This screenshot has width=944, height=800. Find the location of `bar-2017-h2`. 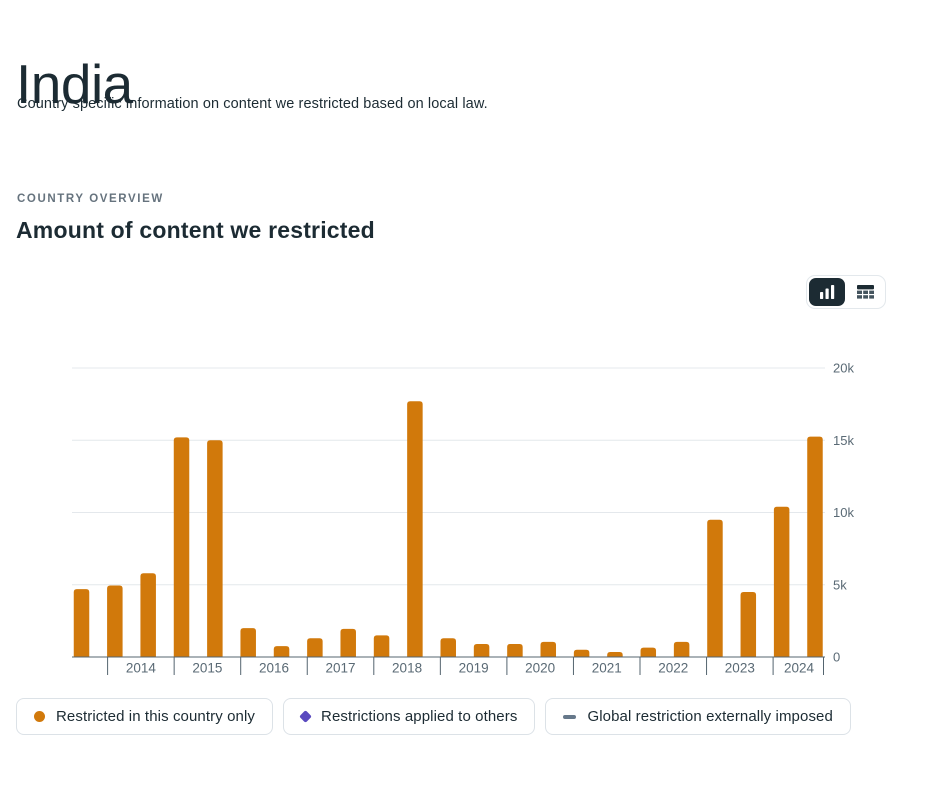

bar-2017-h2 is located at coordinates (348, 642).